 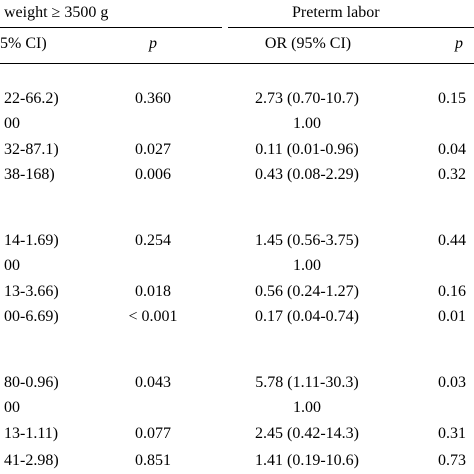 What do you see at coordinates (307, 460) in the screenshot?
I see `cell-or2: 1.41 (0.19-10.6)` at bounding box center [307, 460].